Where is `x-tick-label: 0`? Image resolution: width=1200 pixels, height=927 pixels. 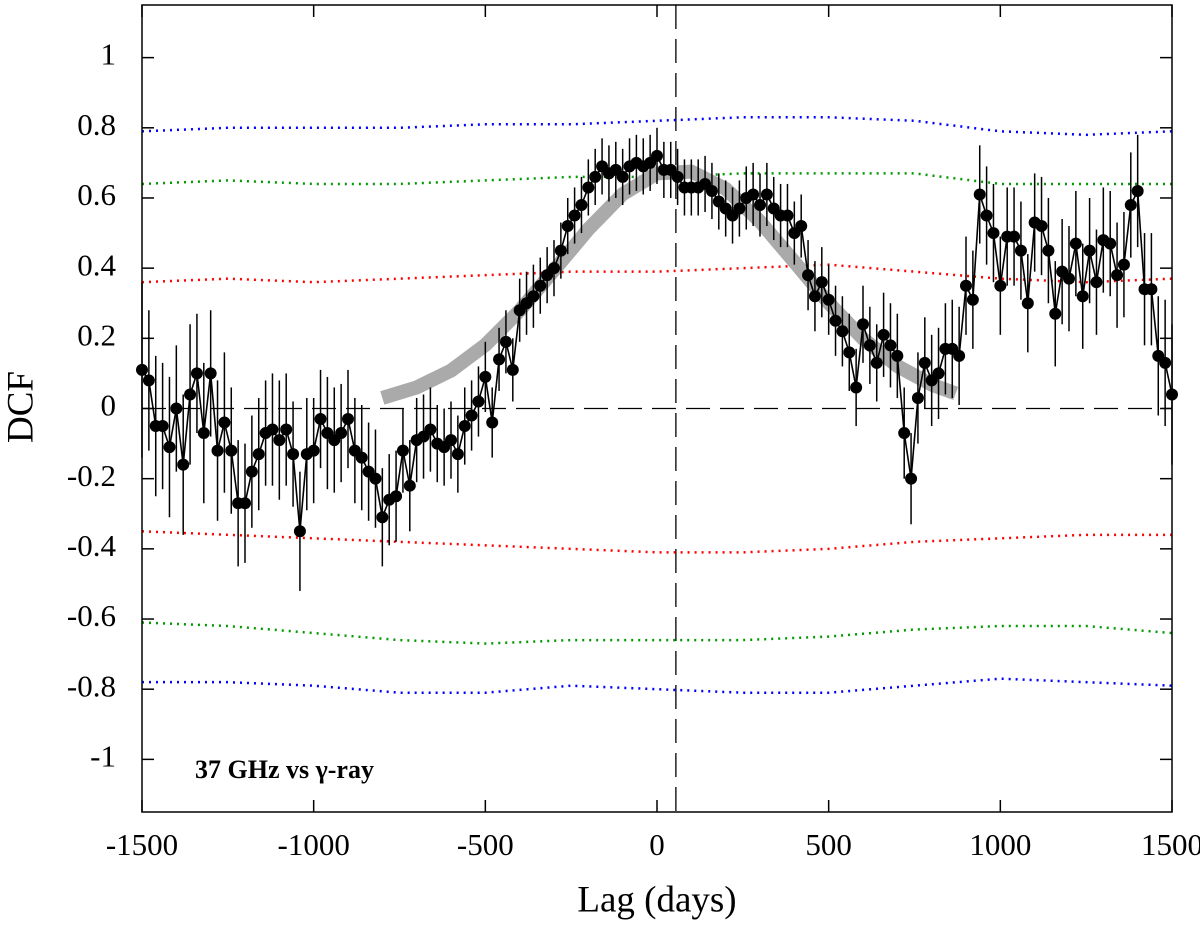
x-tick-label: 0 is located at coordinates (657, 844).